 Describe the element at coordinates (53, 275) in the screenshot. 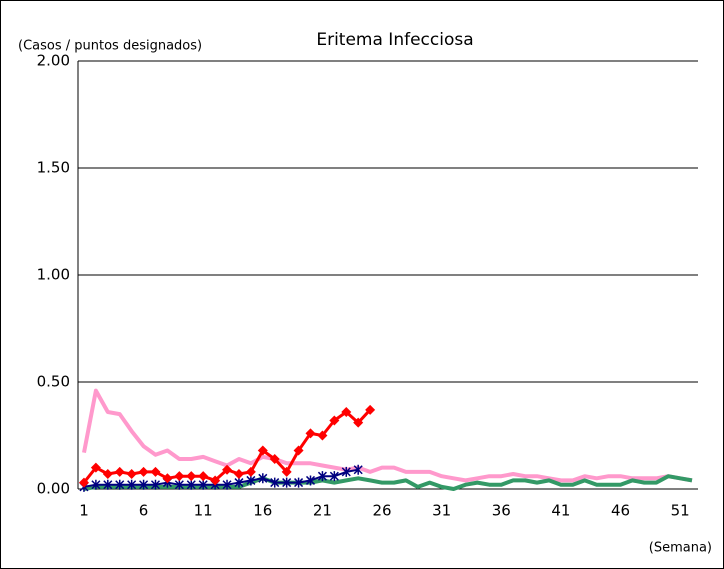

I see `y-tick-label: 1.00` at that location.